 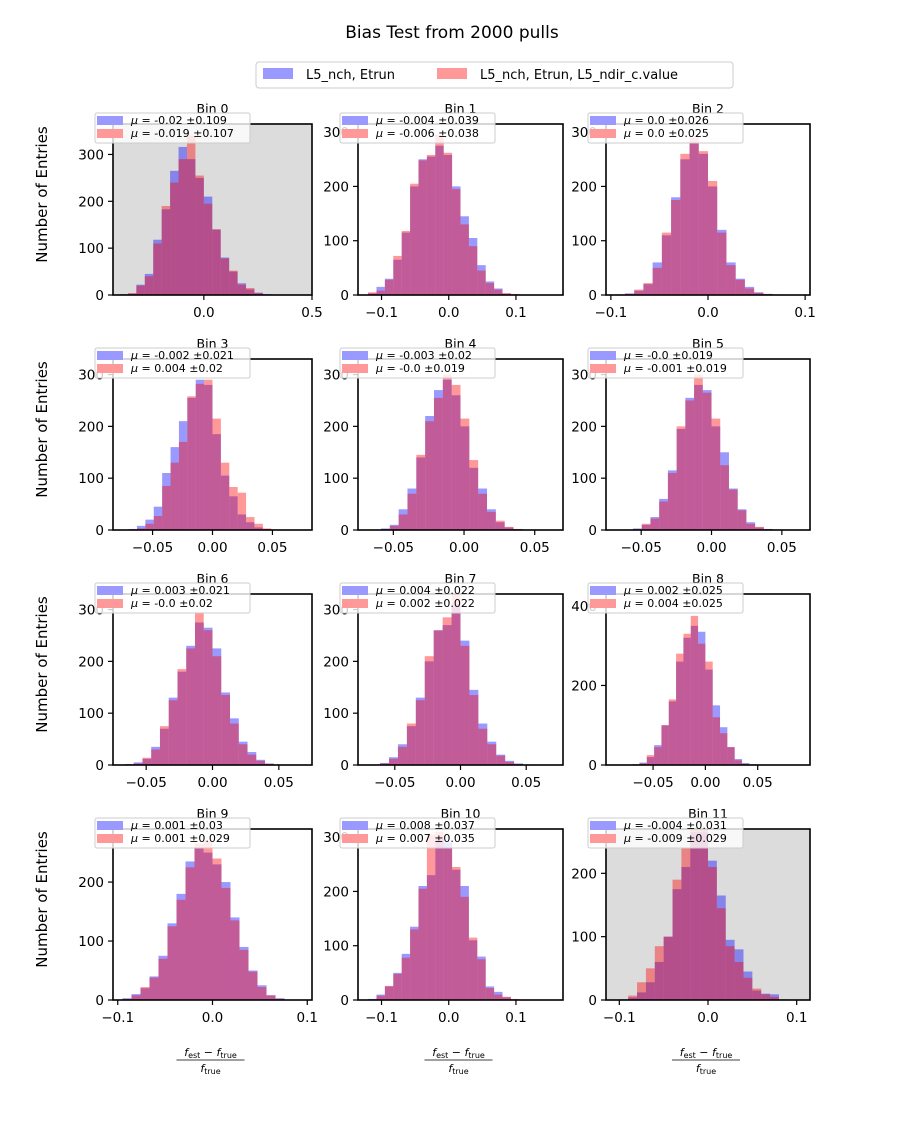 What do you see at coordinates (134, 590) in the screenshot?
I see `mu-symbol: μ` at bounding box center [134, 590].